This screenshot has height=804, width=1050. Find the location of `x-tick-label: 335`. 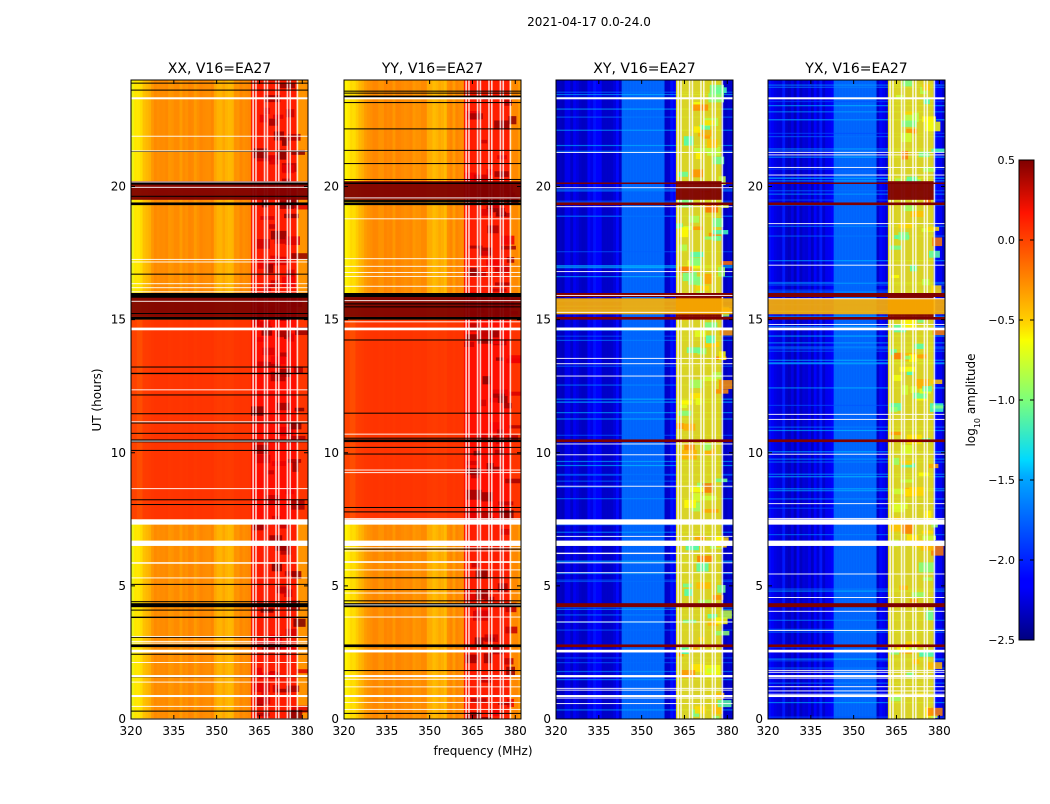

x-tick-label: 335 is located at coordinates (386, 731).